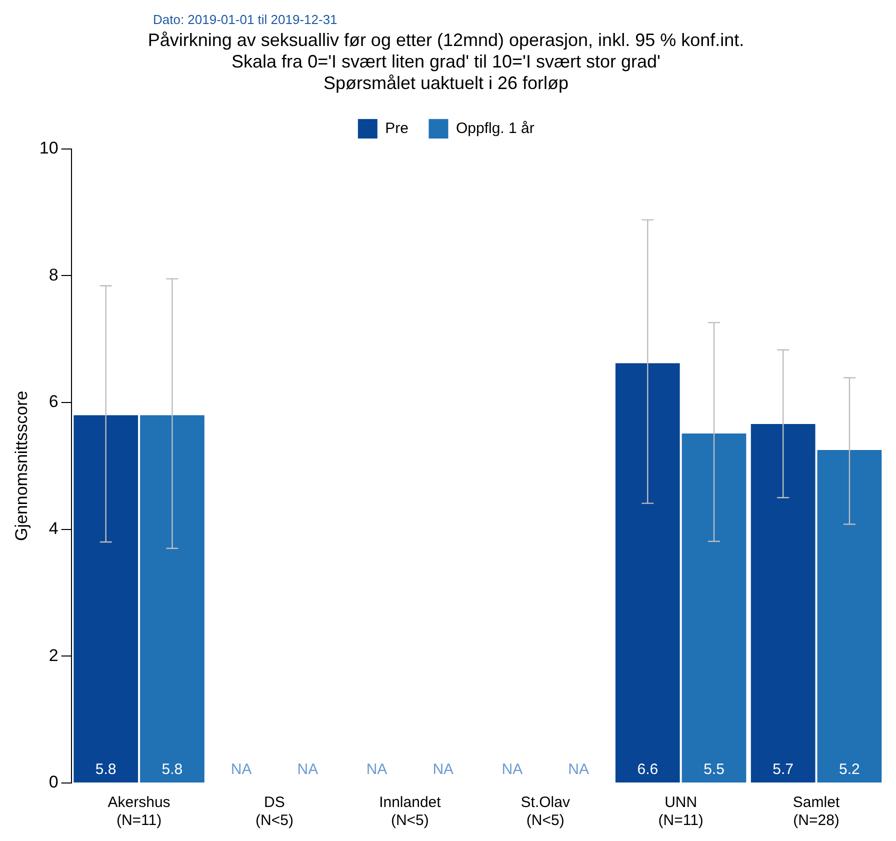  I want to click on data-label: 5.2, so click(849, 769).